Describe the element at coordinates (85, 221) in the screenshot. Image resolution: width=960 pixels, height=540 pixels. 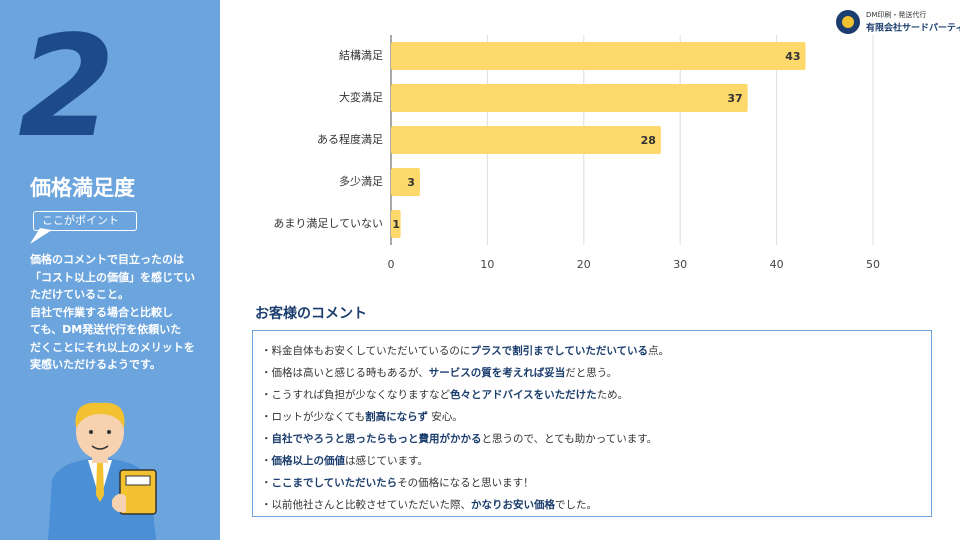
I see `point-badge: ここがポイント` at that location.